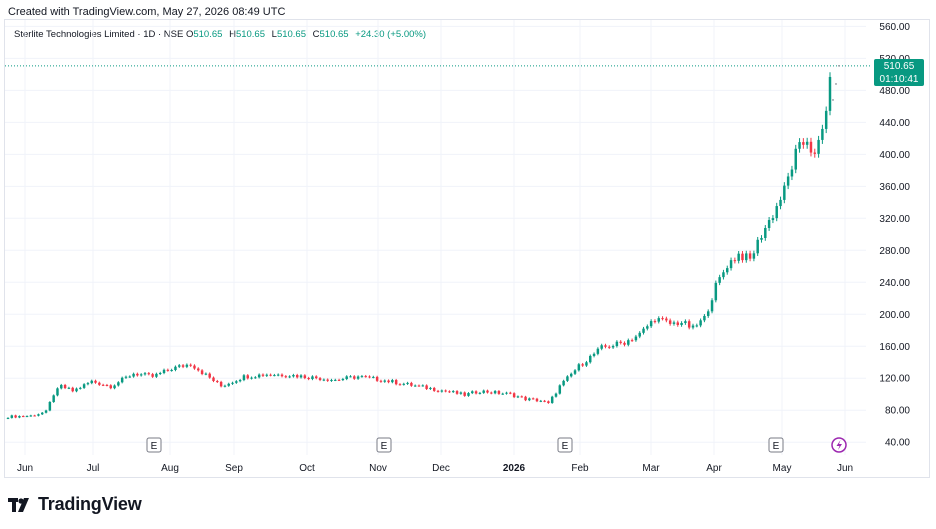 This screenshot has height=529, width=936. I want to click on y-tick-label: 360.00, so click(894, 187).